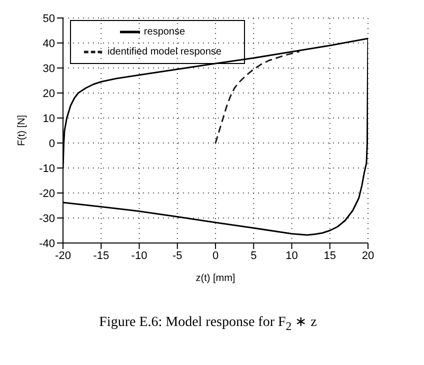 This screenshot has width=424, height=365. Describe the element at coordinates (139, 256) in the screenshot. I see `x-tick-label: -10` at that location.